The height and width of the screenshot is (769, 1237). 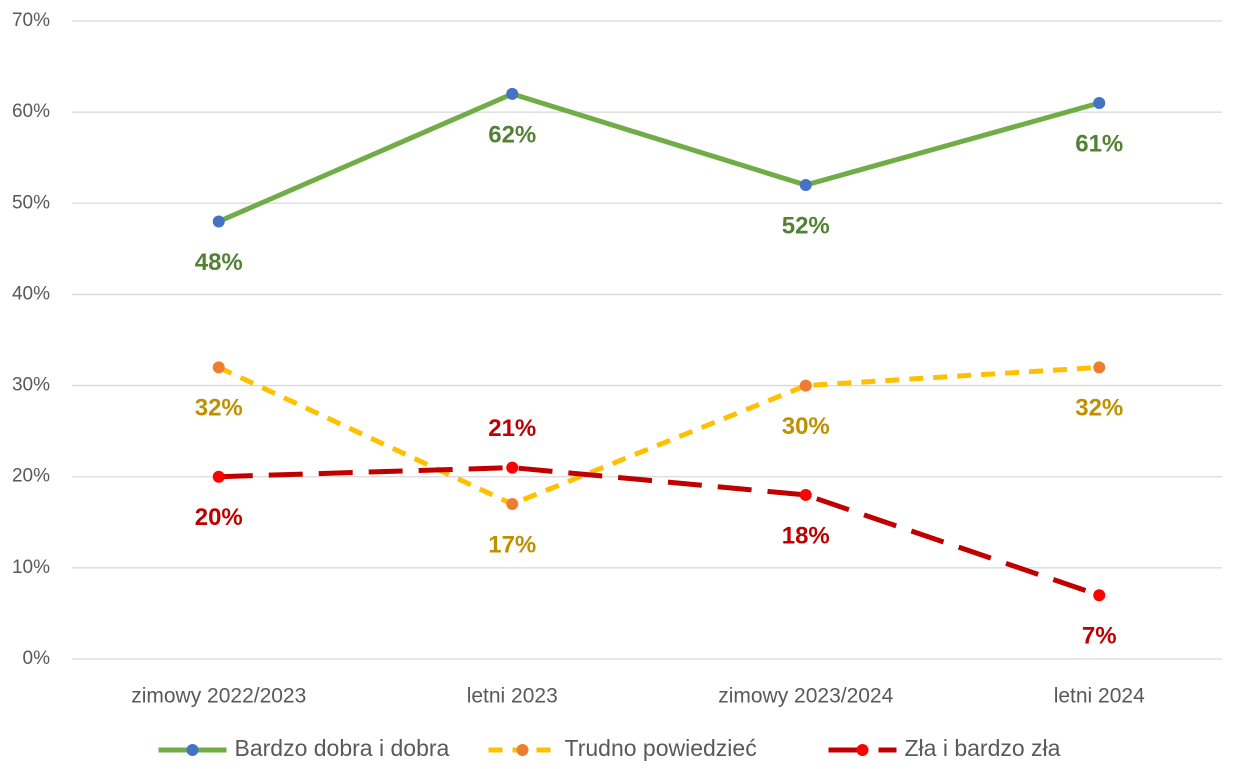 I want to click on legend-label: Bardzo dobra i dobra, so click(x=342, y=748).